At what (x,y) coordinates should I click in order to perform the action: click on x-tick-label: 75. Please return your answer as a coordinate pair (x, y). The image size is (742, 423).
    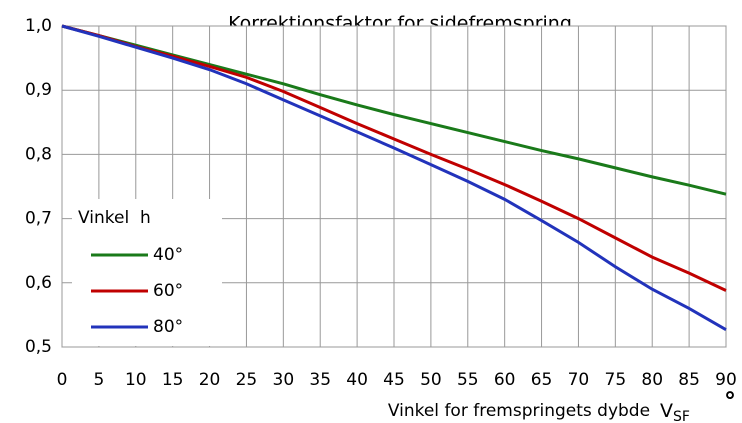
    Looking at the image, I should click on (616, 380).